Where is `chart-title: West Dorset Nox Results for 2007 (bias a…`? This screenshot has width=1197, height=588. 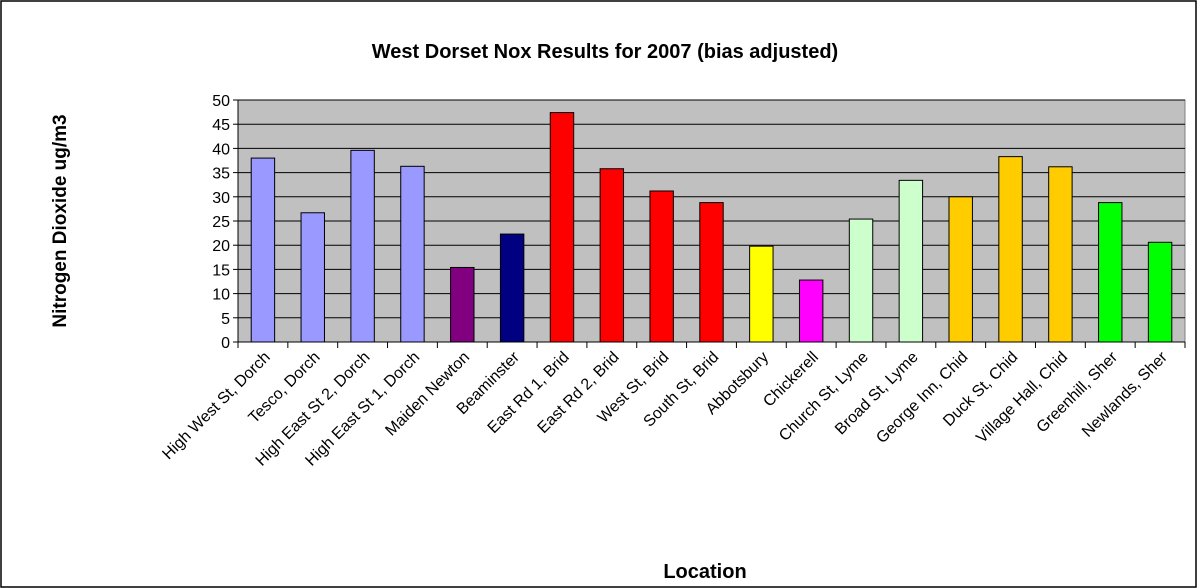
chart-title: West Dorset Nox Results for 2007 (bias a… is located at coordinates (605, 52).